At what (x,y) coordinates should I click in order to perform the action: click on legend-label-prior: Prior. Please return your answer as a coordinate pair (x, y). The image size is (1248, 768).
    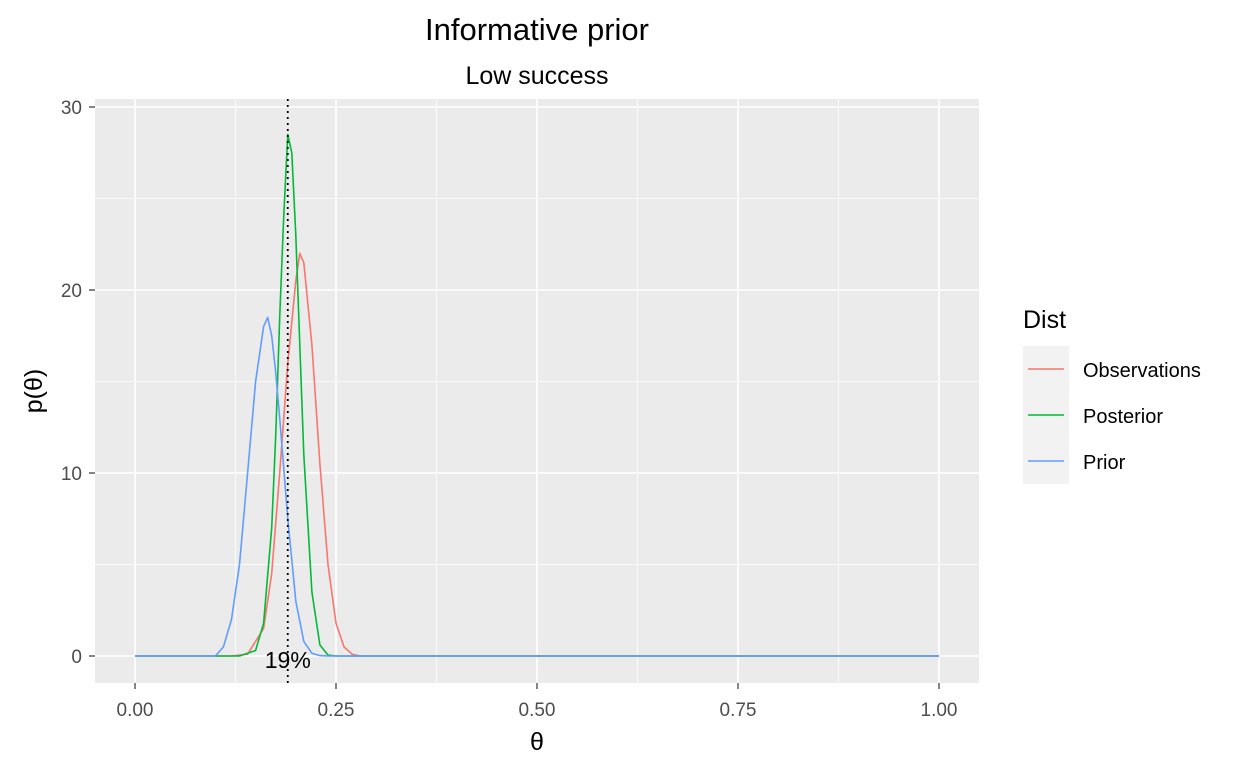
    Looking at the image, I should click on (1104, 463).